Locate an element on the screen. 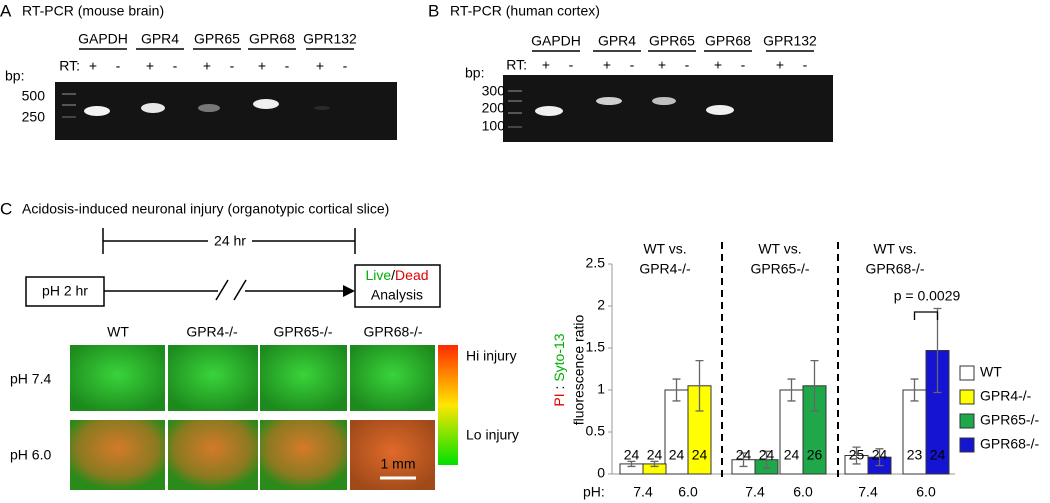 This screenshot has height=503, width=1050. gel-image is located at coordinates (226, 111).